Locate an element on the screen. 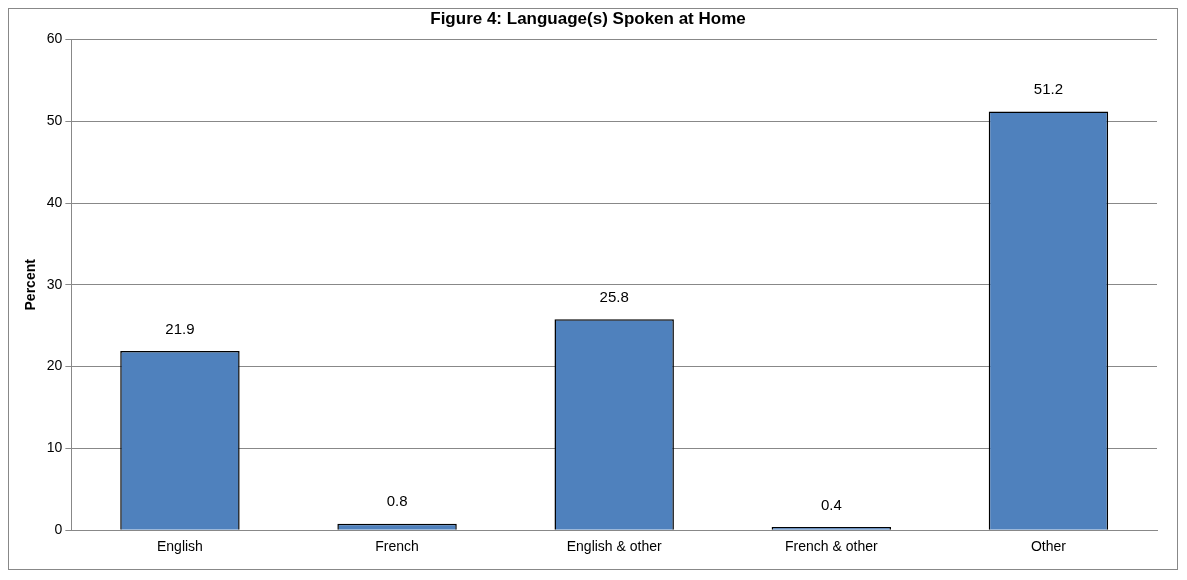 This screenshot has width=1187, height=580. data-label: 0.8 is located at coordinates (397, 501).